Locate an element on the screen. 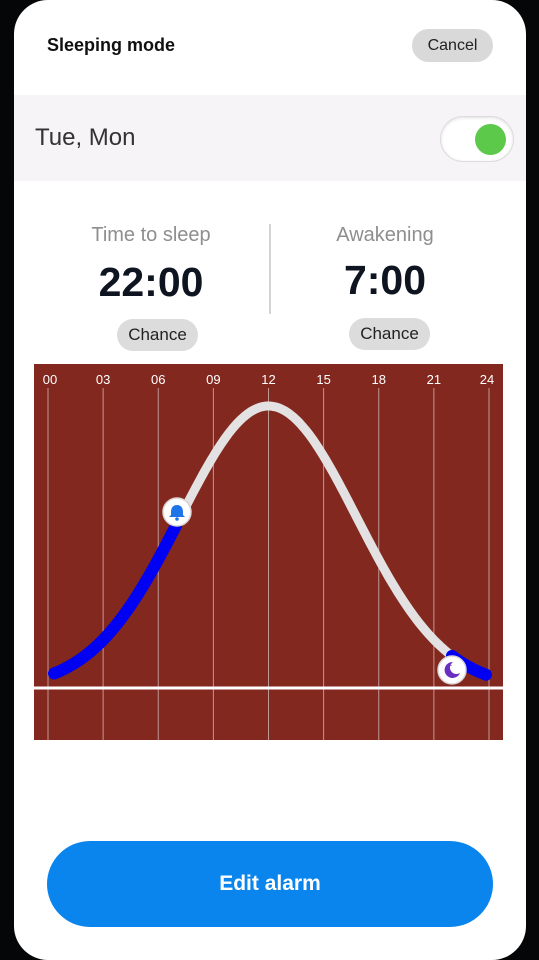 The image size is (539, 960). wake-marker is located at coordinates (177, 512).